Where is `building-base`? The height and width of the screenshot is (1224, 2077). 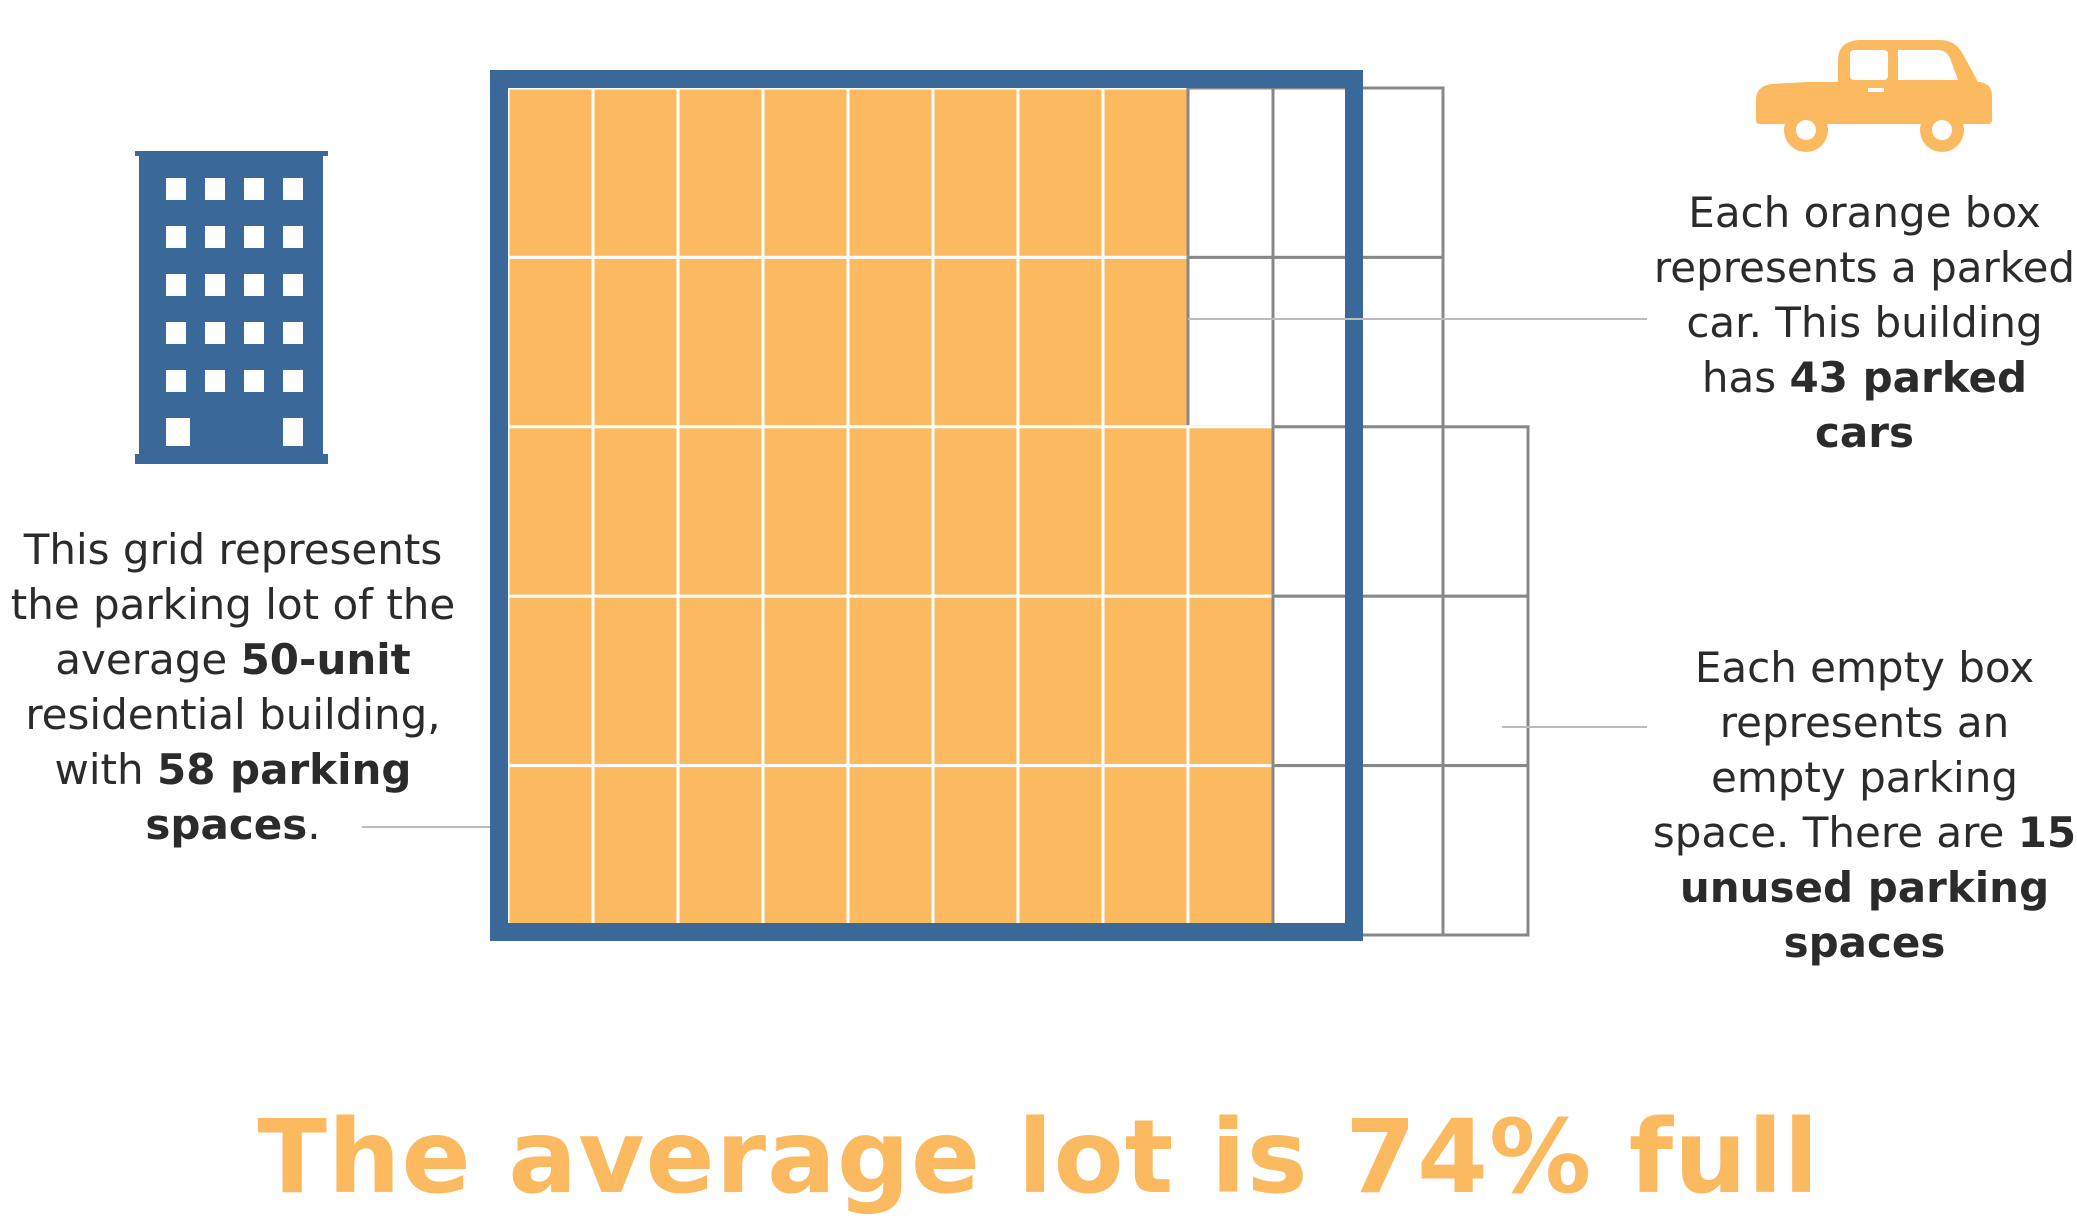
building-base is located at coordinates (231, 459).